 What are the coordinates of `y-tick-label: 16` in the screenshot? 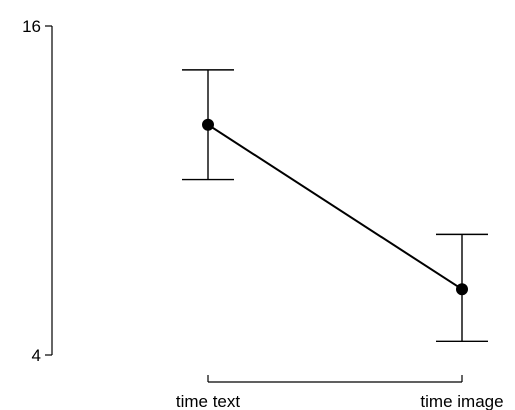 It's located at (31, 26).